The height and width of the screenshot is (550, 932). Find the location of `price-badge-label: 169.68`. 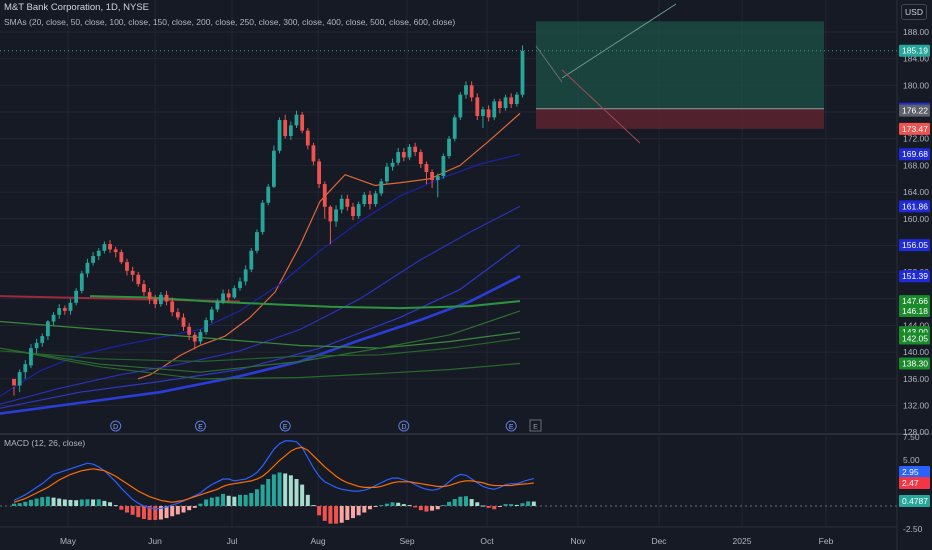

price-badge-label: 169.68 is located at coordinates (915, 154).